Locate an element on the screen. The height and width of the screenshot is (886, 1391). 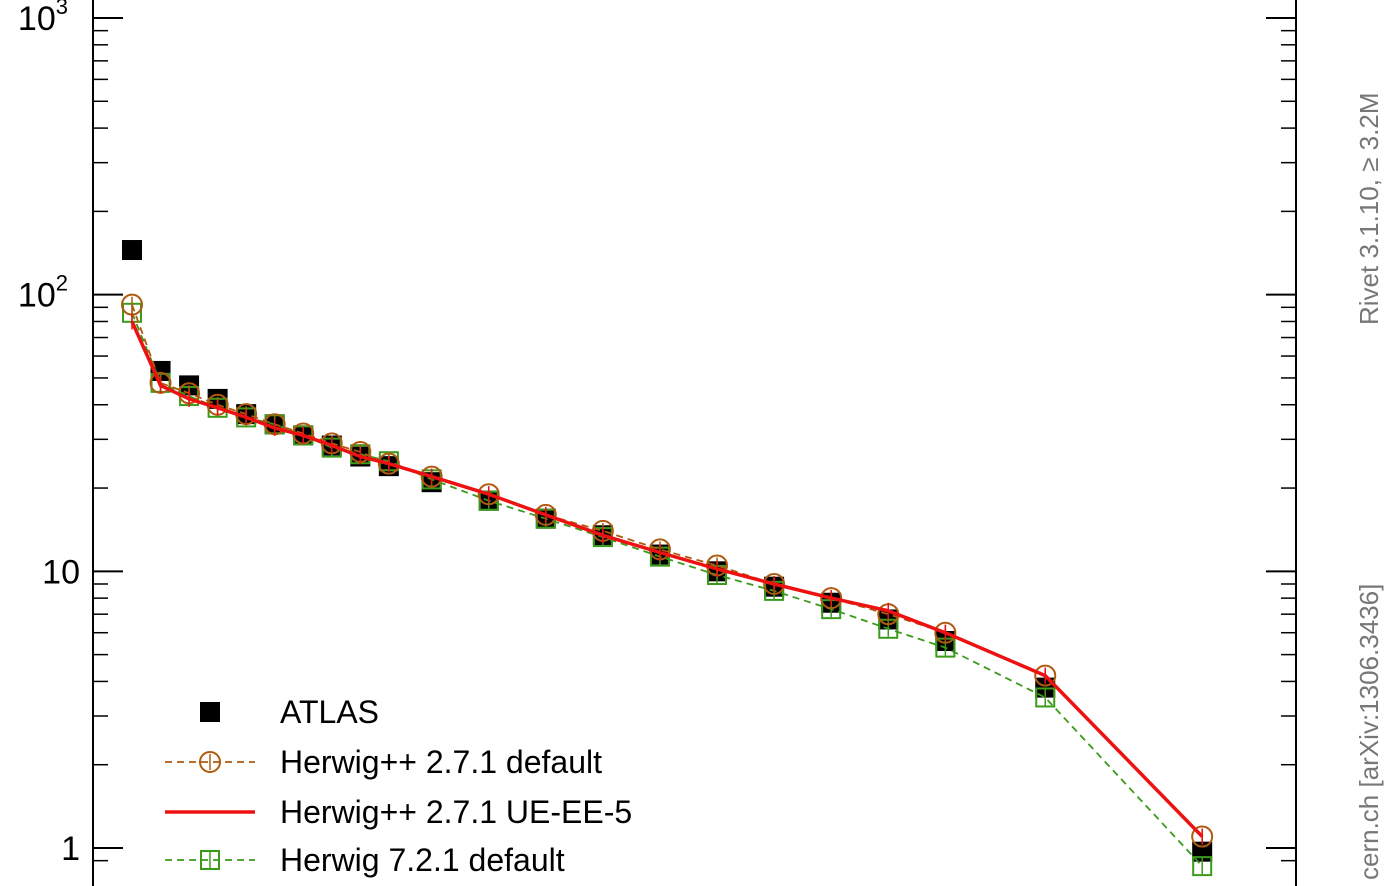
legend-marker-square is located at coordinates (210, 712).